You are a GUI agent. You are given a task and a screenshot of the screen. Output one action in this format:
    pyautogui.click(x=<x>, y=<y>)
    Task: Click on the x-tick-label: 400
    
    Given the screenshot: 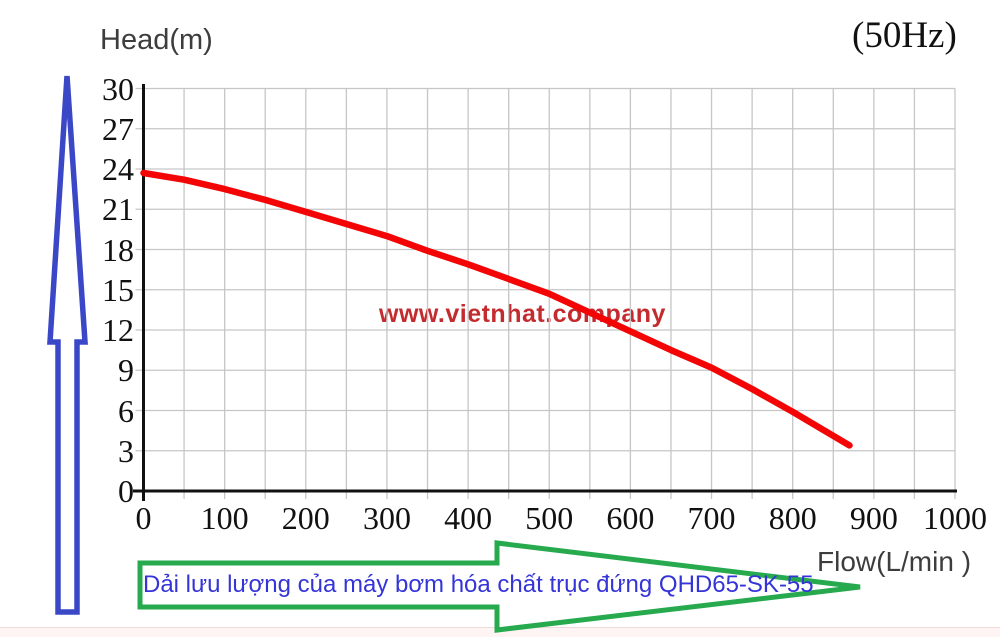 What is the action you would take?
    pyautogui.click(x=468, y=518)
    